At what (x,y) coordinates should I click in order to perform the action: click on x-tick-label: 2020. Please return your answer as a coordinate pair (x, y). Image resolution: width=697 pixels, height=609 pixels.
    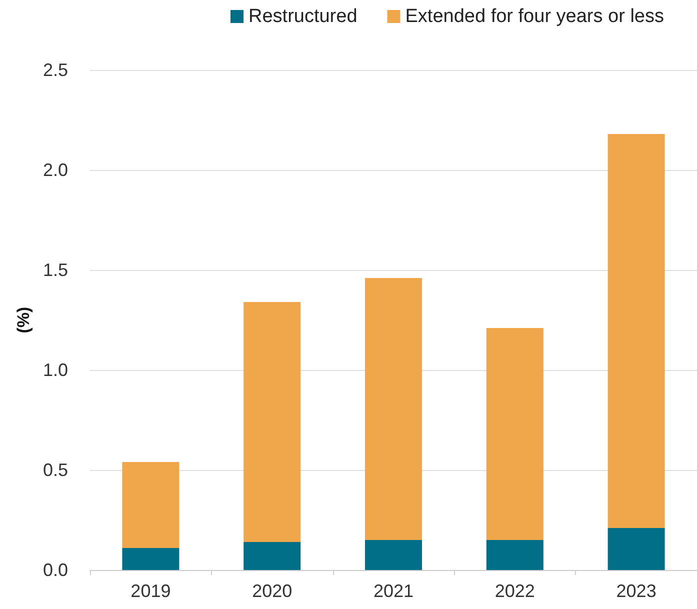
    Looking at the image, I should click on (272, 591).